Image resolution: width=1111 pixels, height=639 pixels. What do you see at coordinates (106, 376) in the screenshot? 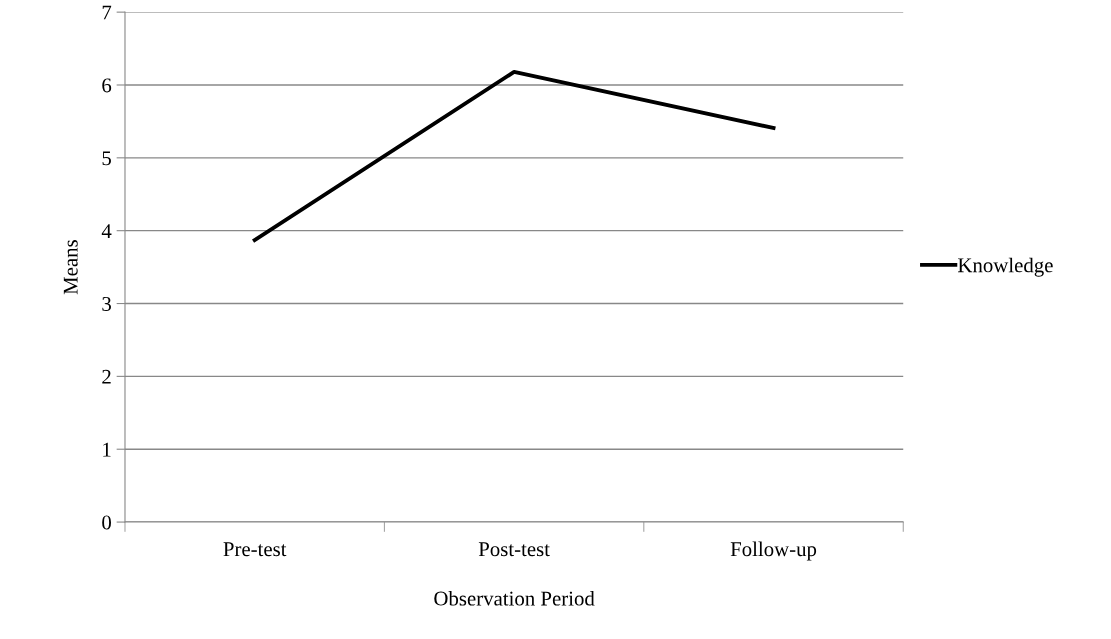
I see `y-tick-label: 2` at bounding box center [106, 376].